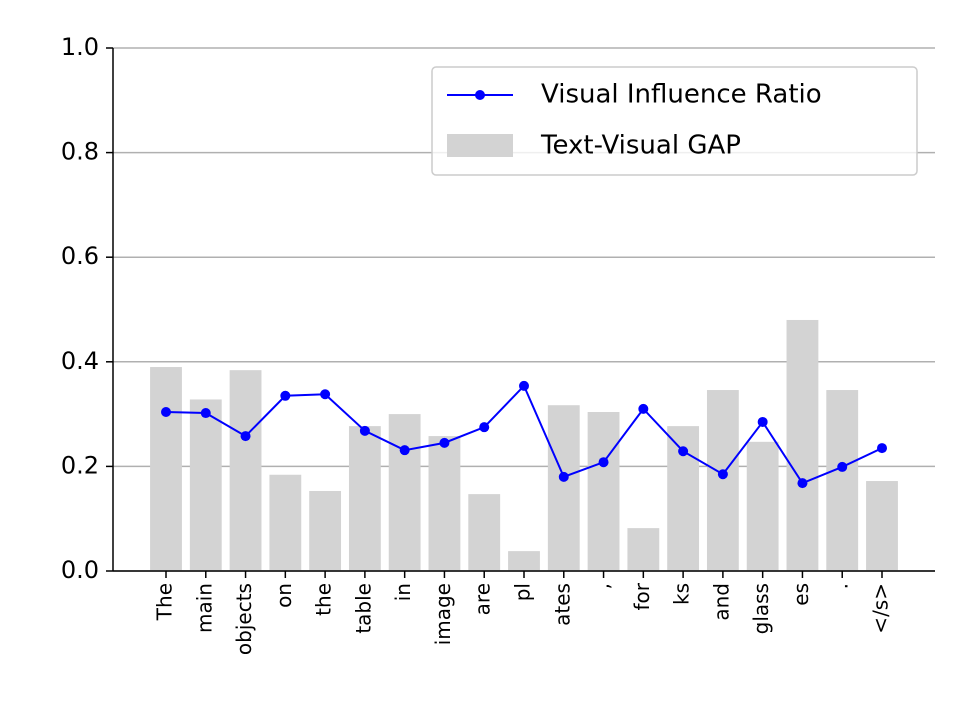 The image size is (971, 728). I want to click on x-tick-label: for, so click(642, 596).